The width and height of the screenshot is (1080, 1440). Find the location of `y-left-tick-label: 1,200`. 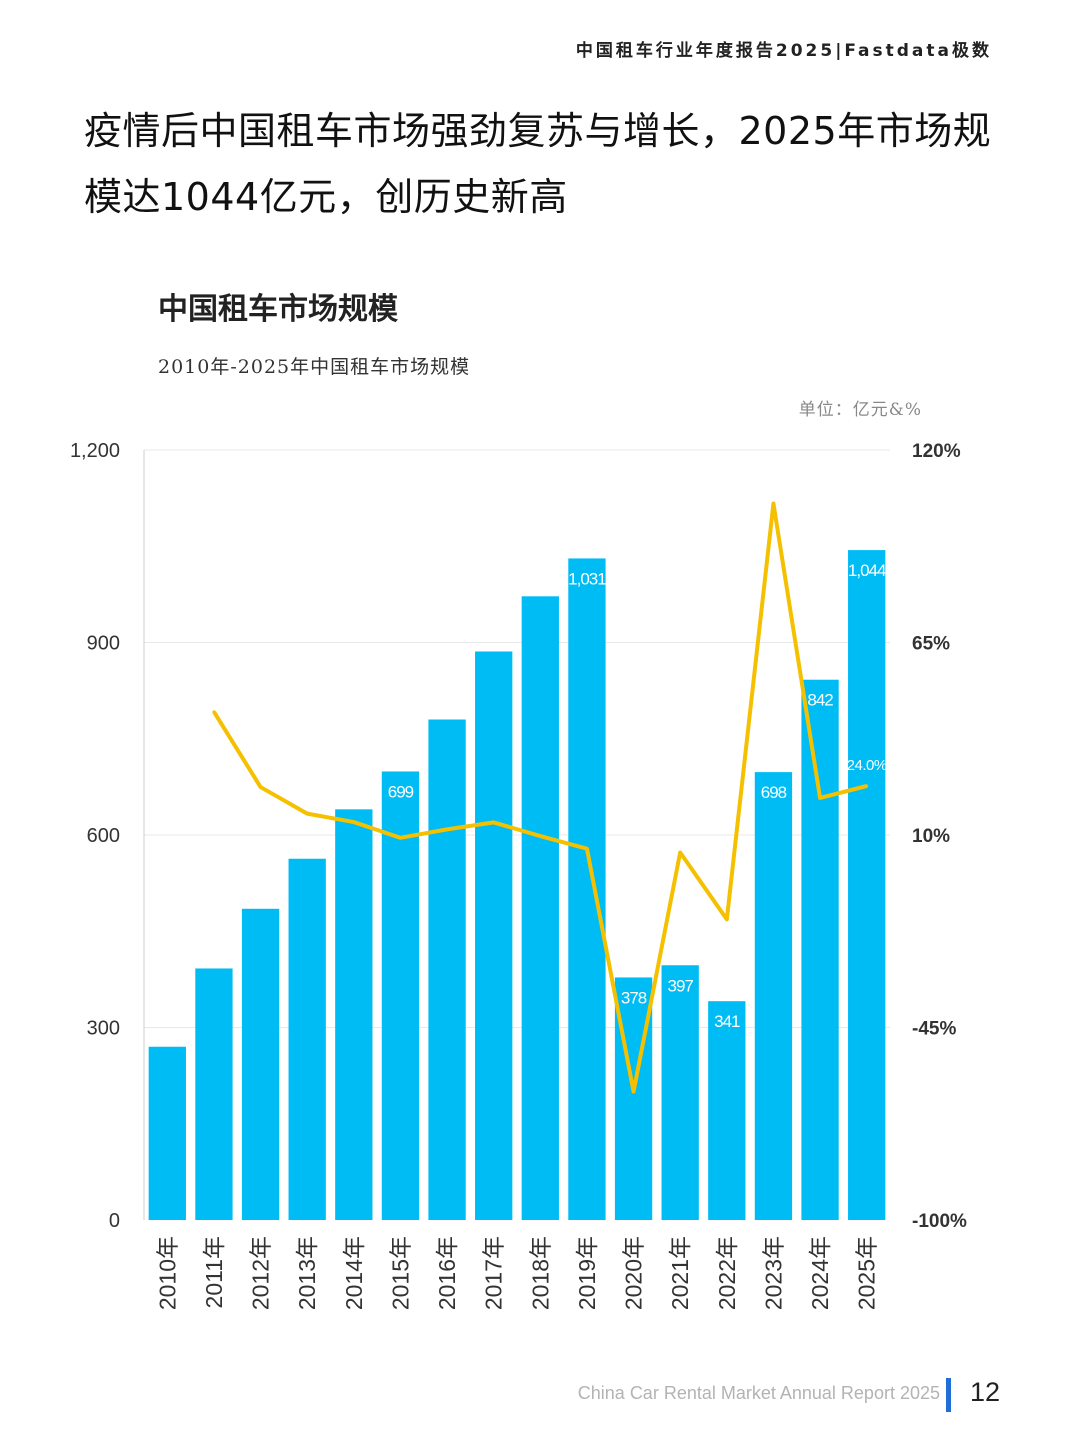

y-left-tick-label: 1,200 is located at coordinates (95, 451).